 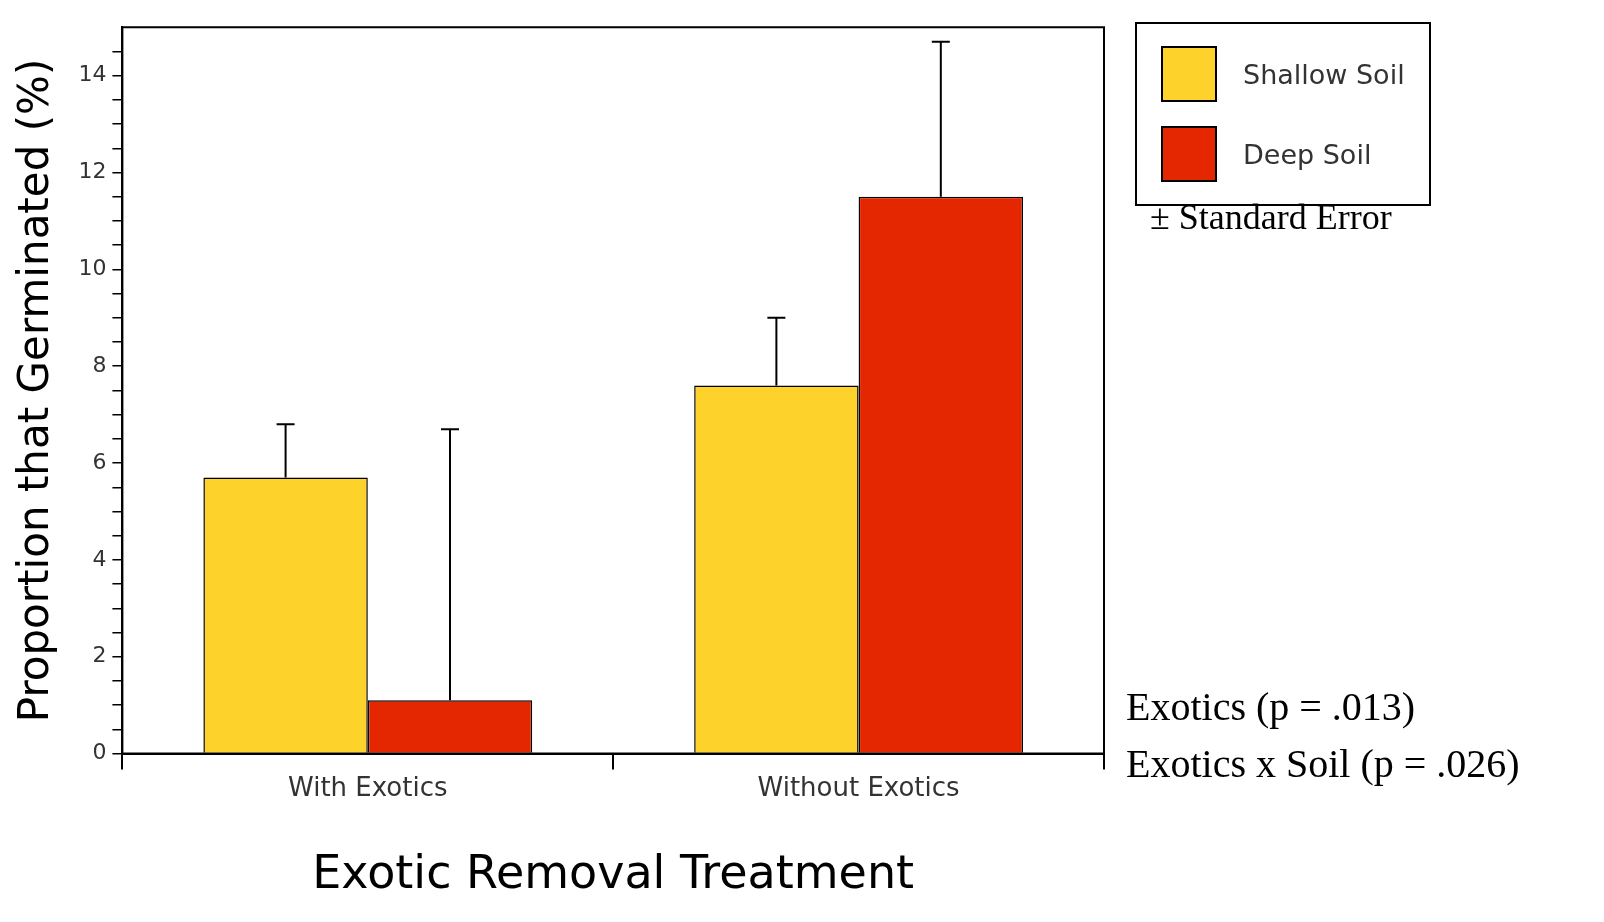 I want to click on y-tick-label: 2, so click(x=99, y=655).